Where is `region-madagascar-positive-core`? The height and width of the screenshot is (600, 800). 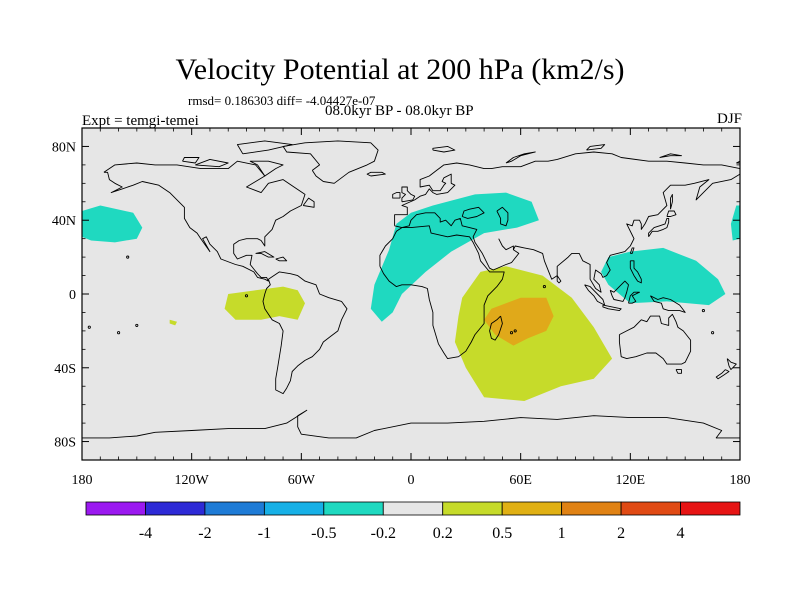
region-madagascar-positive-core is located at coordinates (519, 321).